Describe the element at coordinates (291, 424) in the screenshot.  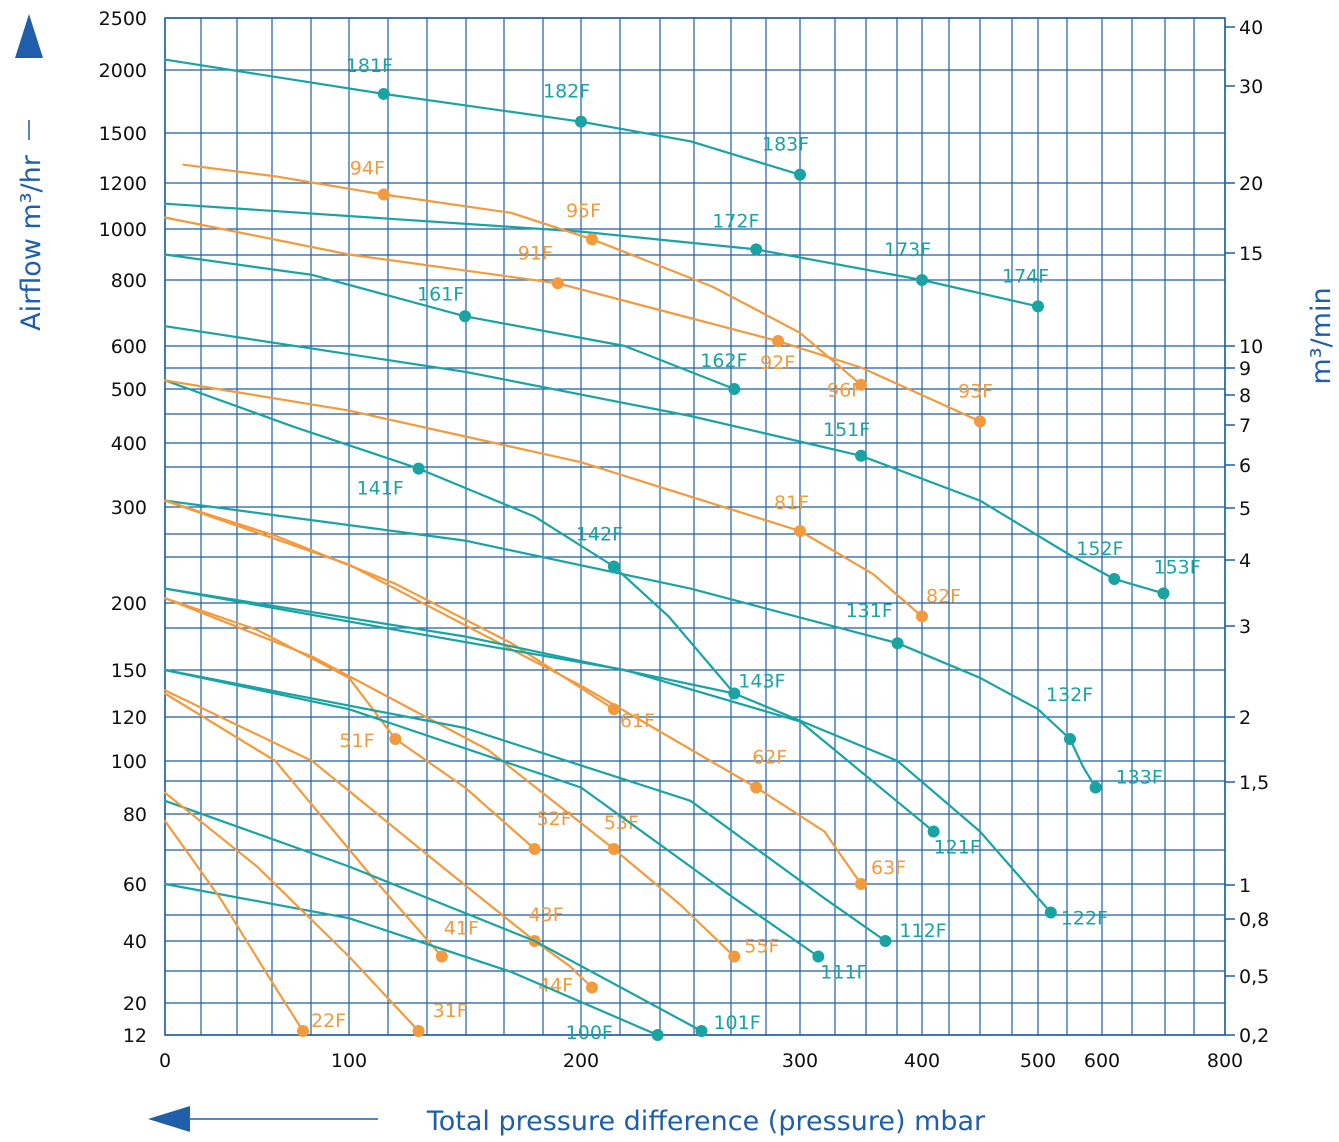
I see `series-line-141F` at that location.